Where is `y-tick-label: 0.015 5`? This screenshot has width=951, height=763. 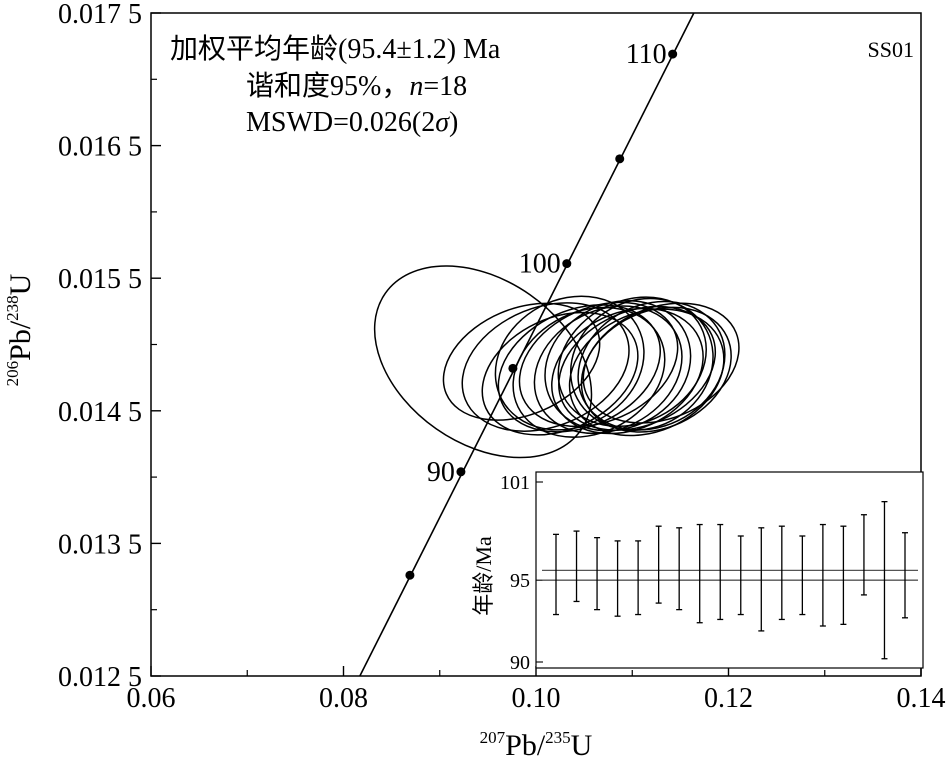
y-tick-label: 0.015 5 is located at coordinates (100, 279).